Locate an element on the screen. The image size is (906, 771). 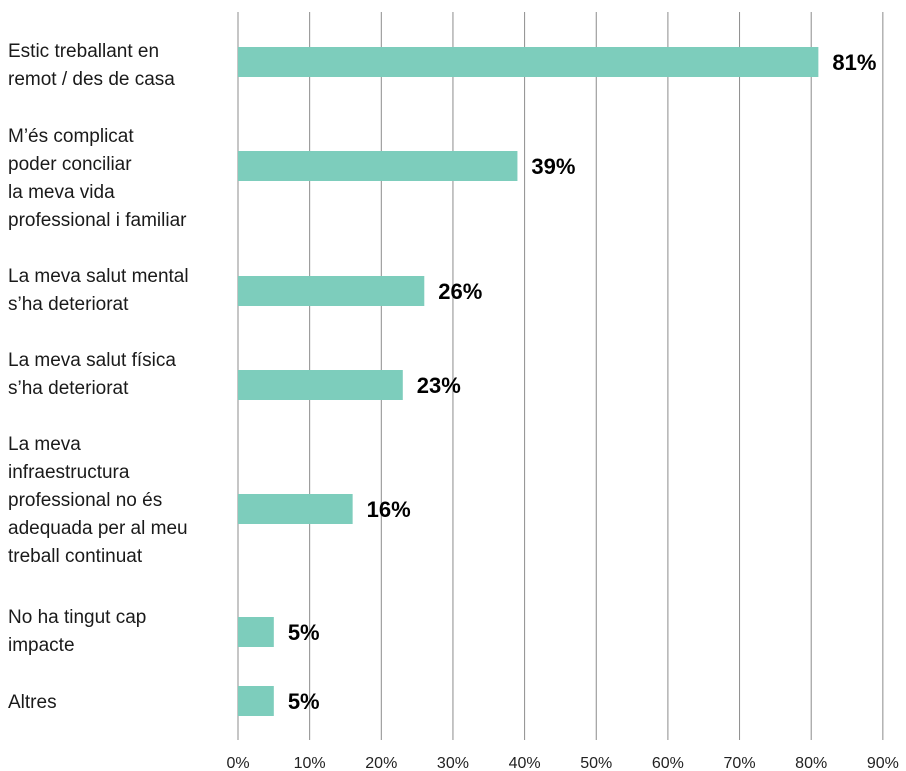
value-label-3: 23% is located at coordinates (439, 385).